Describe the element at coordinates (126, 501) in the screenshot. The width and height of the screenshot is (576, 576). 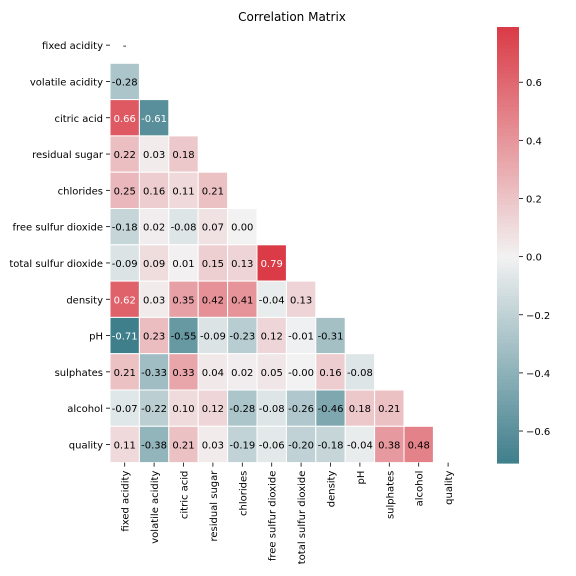
I see `x-label-fixed-acidity: fixed acidity` at that location.